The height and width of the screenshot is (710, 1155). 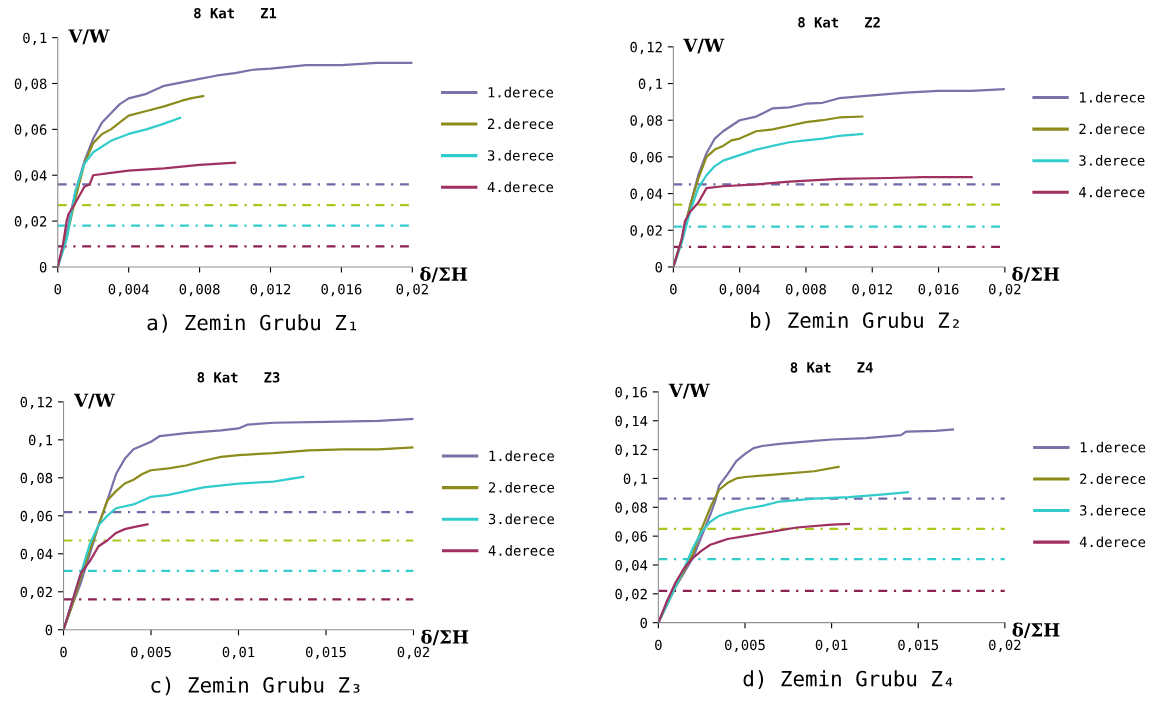 I want to click on text: d) Zemin Grubu Z₄, so click(x=848, y=679).